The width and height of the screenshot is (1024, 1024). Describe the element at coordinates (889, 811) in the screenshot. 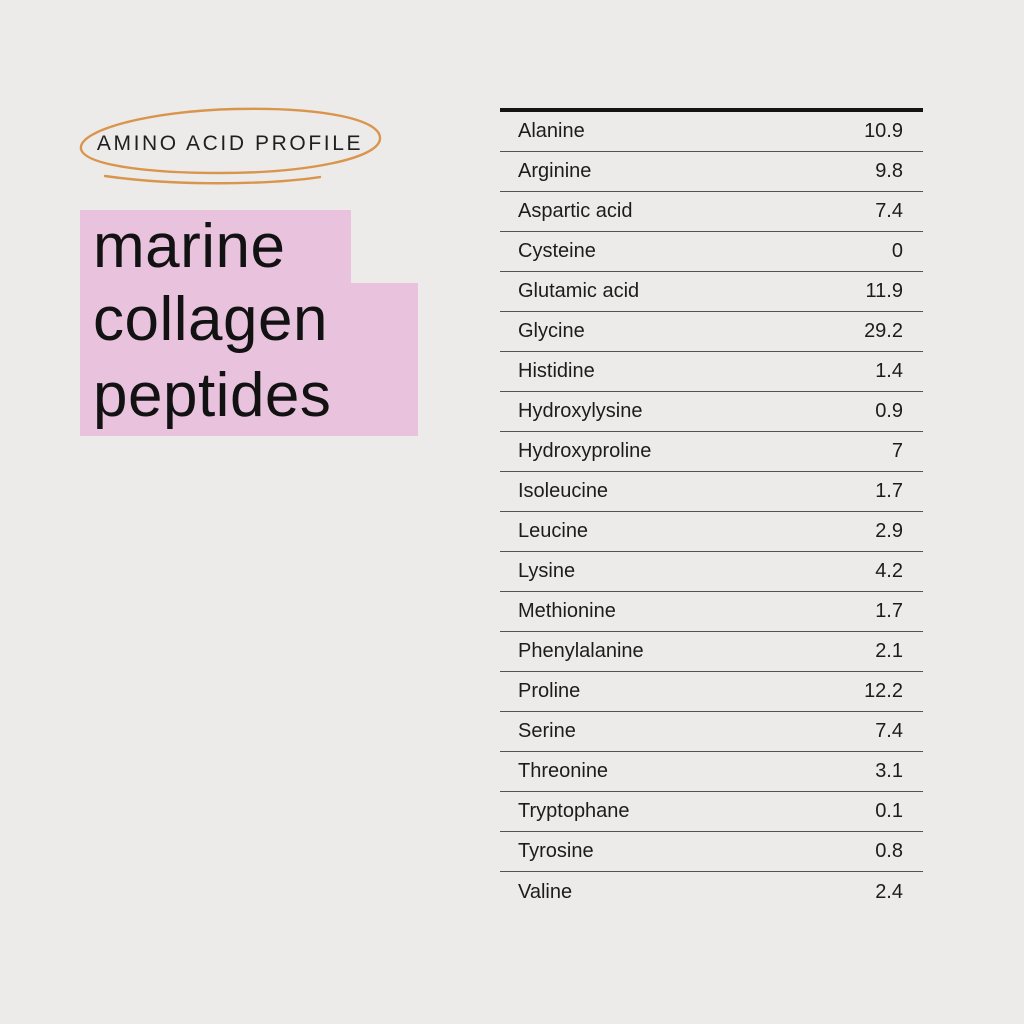

I see `amino-acid-value: 0.1` at that location.